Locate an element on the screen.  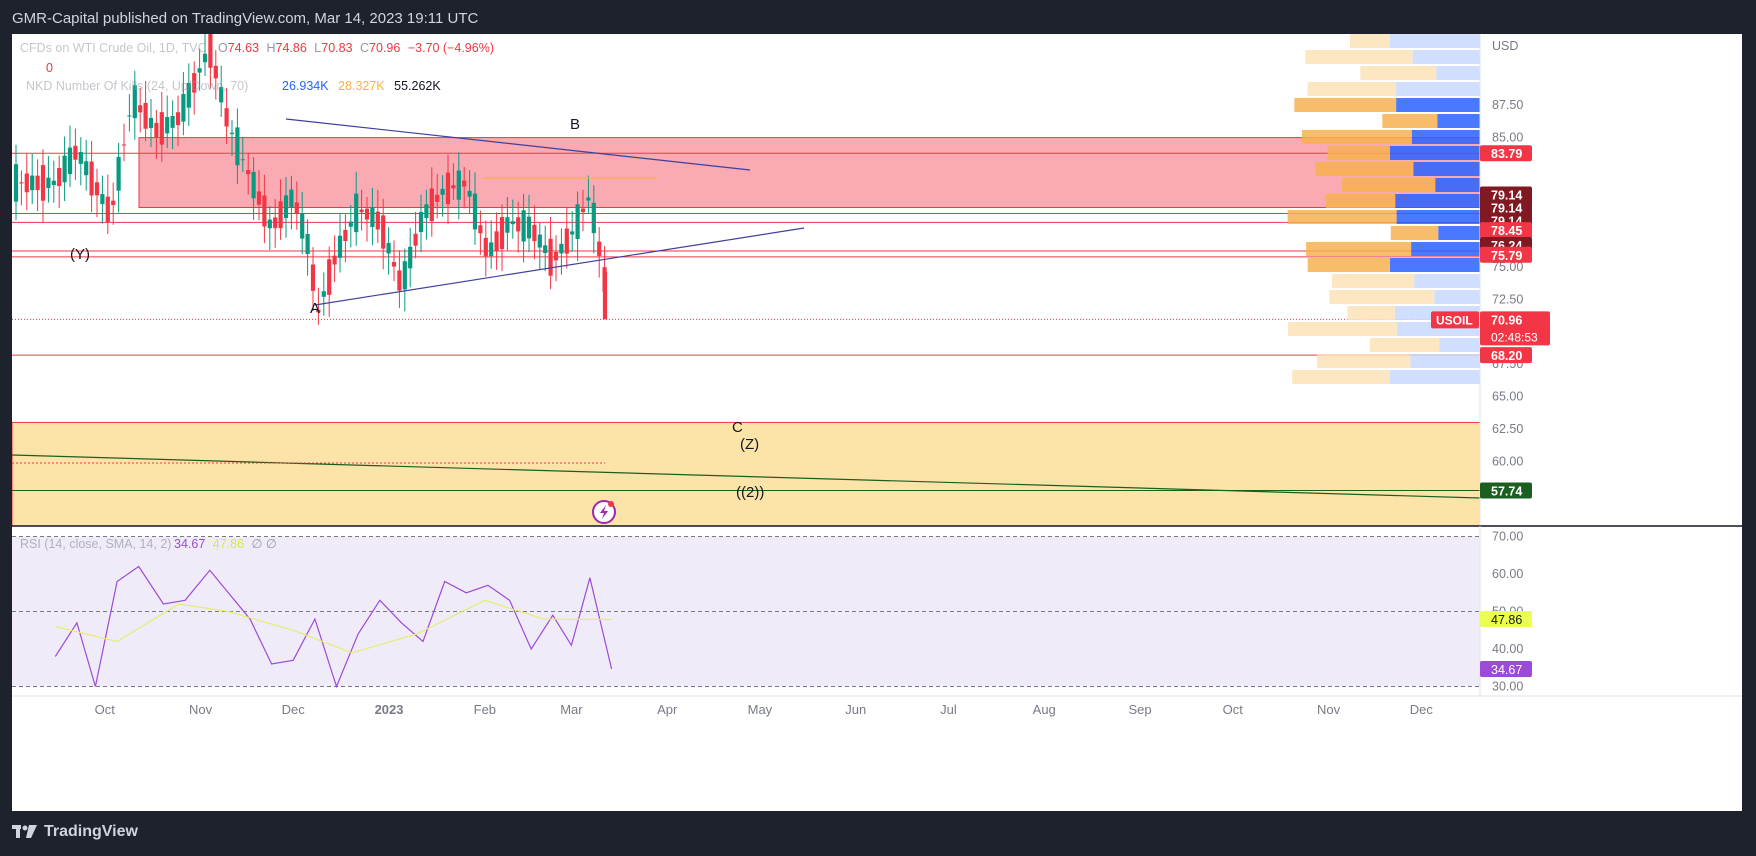
tradingview-logo-icon is located at coordinates (25, 832).